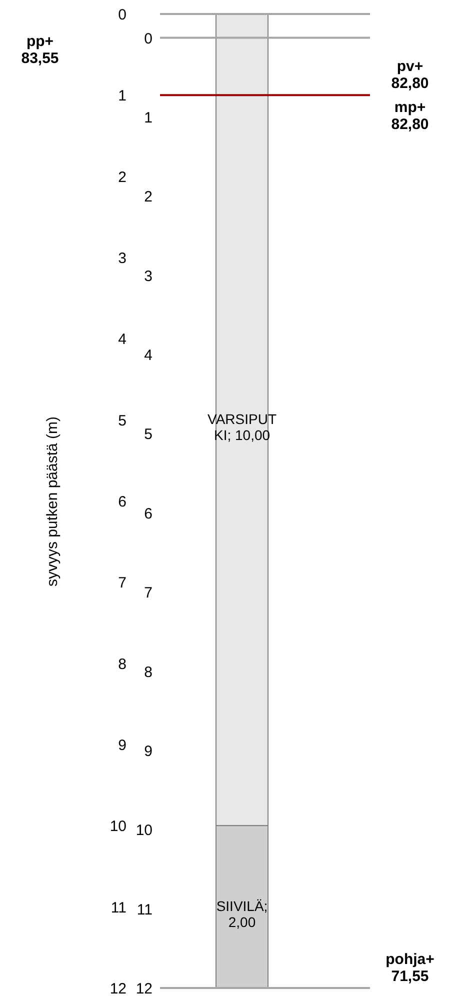 This screenshot has height=998, width=454. What do you see at coordinates (144, 831) in the screenshot?
I see `y2-tick-label: 10` at bounding box center [144, 831].